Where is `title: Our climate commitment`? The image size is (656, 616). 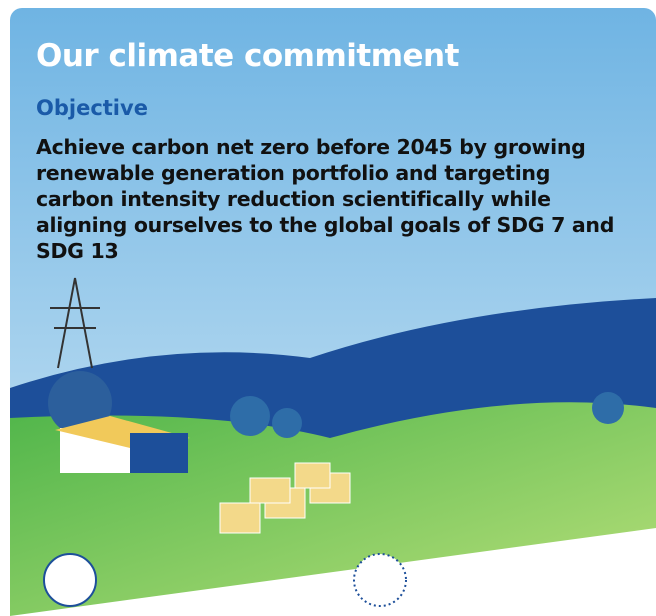
title: Our climate commitment is located at coordinates (247, 56).